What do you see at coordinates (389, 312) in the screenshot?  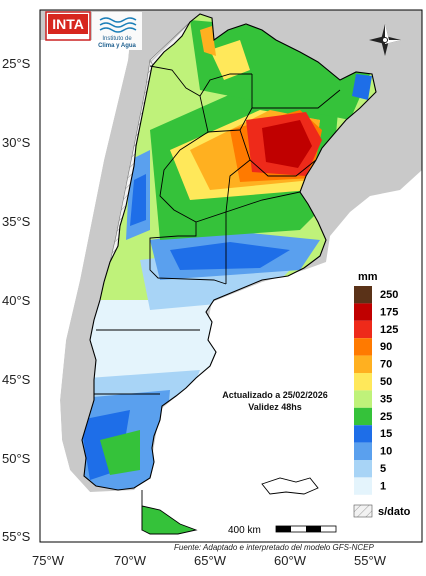 I see `legend-label: 175` at bounding box center [389, 312].